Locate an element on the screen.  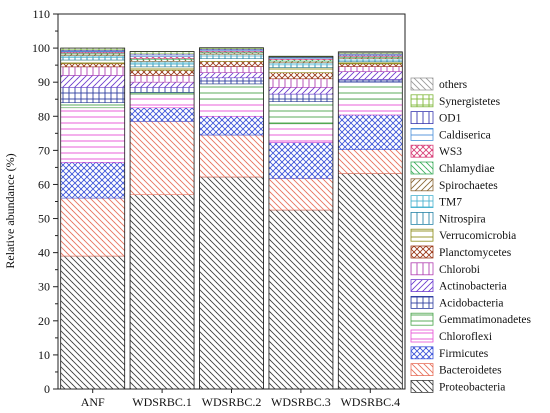
legend-item: Caldiserica is located at coordinates (450, 134).